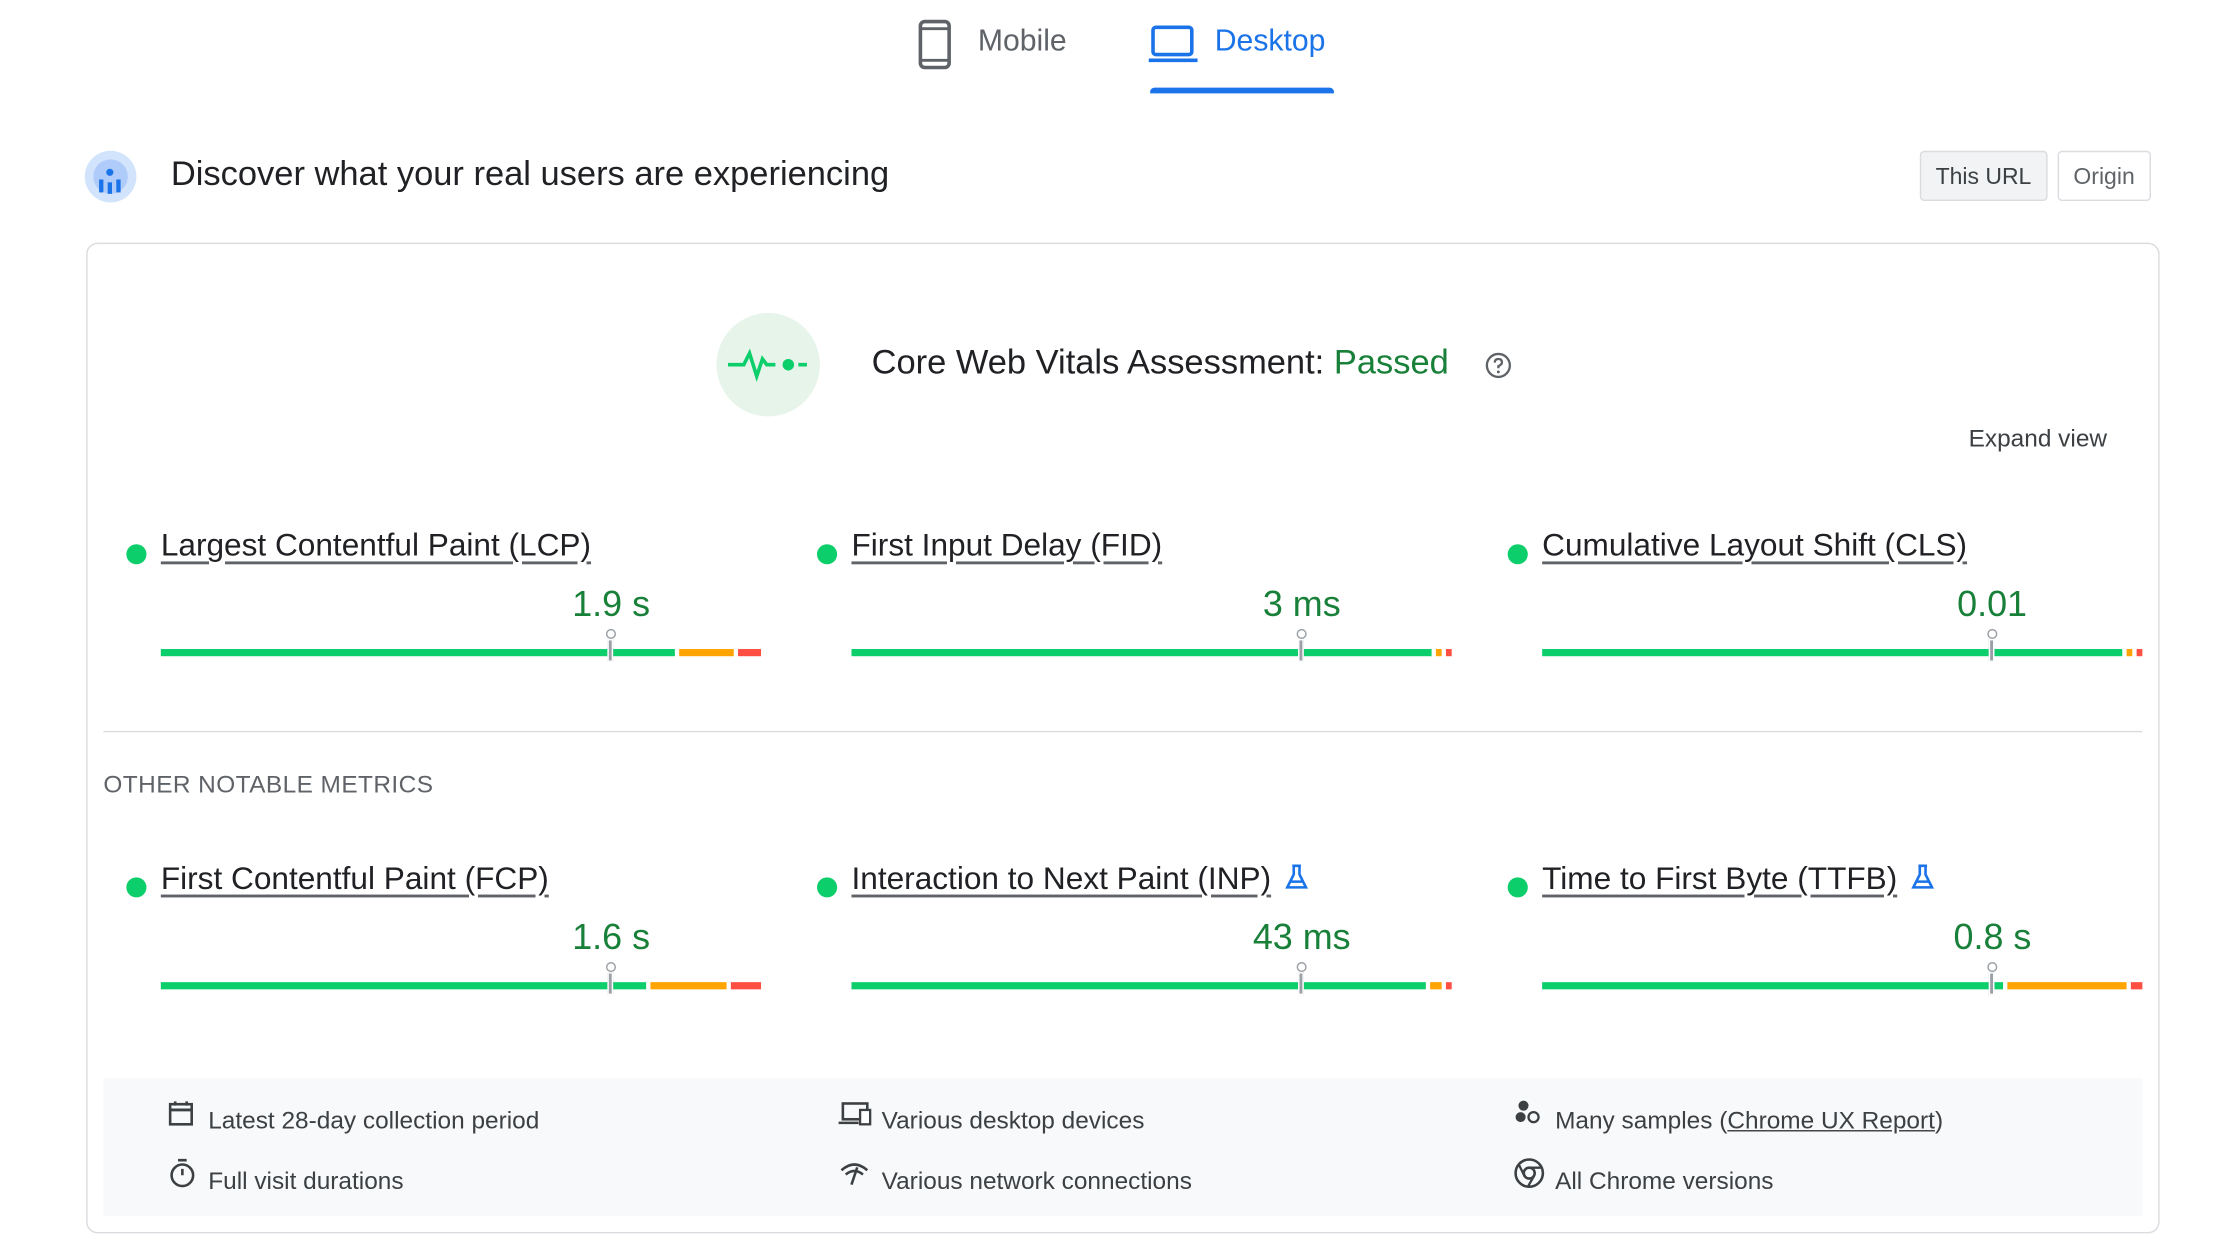 The image size is (2240, 1260). Describe the element at coordinates (1529, 1173) in the screenshot. I see `chrome-icon` at that location.